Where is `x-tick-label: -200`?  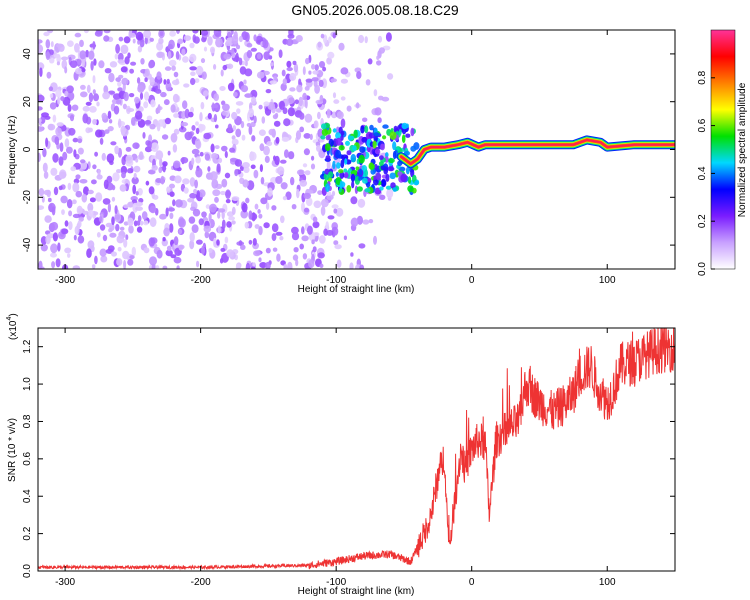
x-tick-label: -200 is located at coordinates (201, 582).